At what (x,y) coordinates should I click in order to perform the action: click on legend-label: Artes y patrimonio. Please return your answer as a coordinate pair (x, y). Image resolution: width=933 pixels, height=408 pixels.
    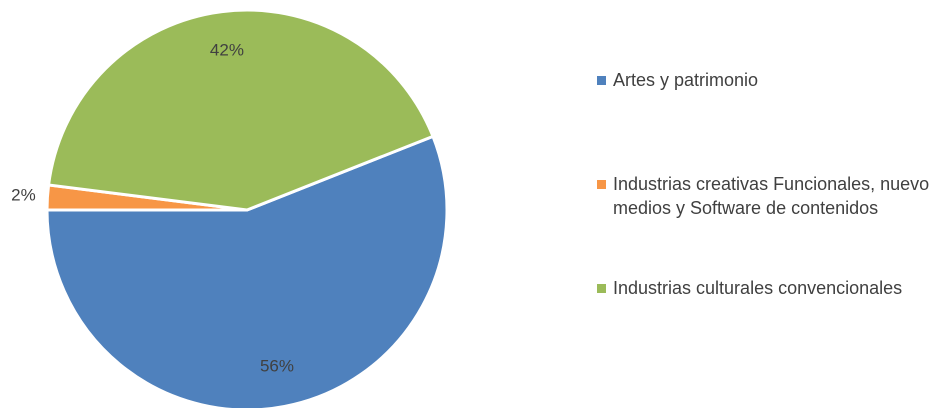
    Looking at the image, I should click on (686, 80).